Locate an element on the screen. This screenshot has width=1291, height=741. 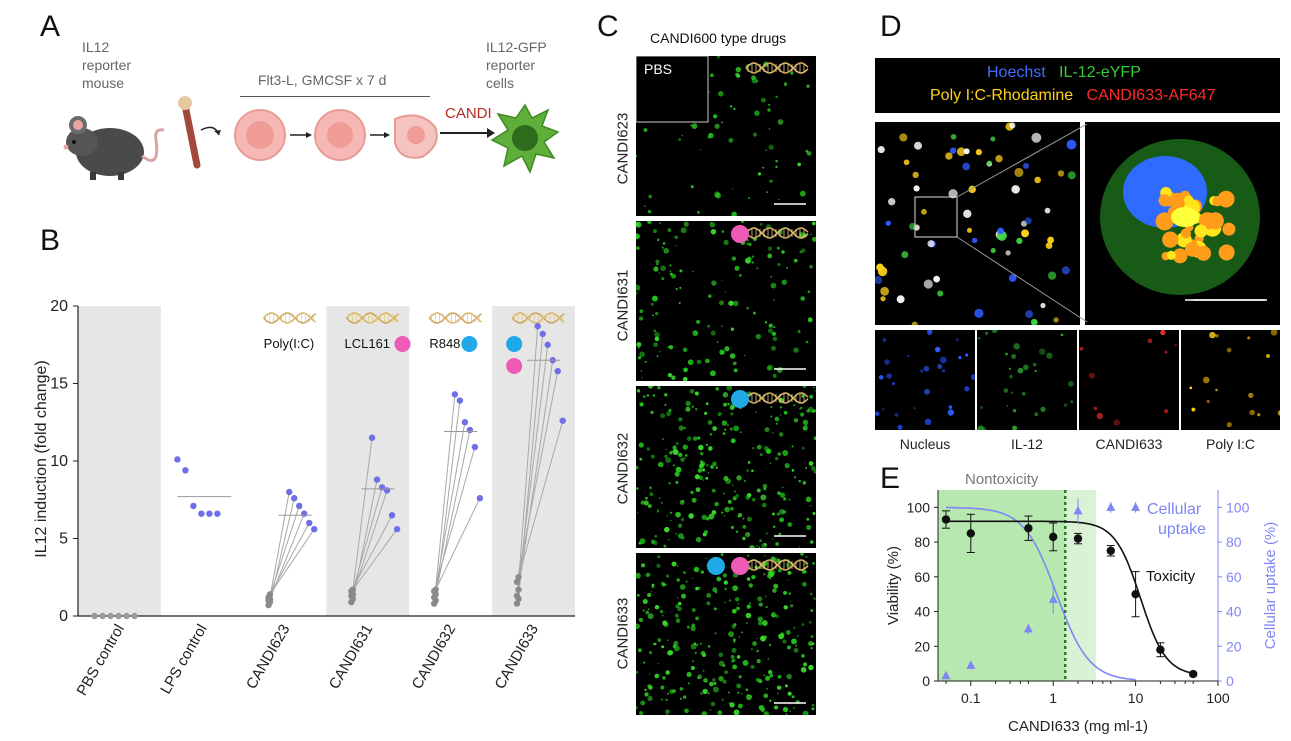
ligand-dot is located at coordinates (740, 234).